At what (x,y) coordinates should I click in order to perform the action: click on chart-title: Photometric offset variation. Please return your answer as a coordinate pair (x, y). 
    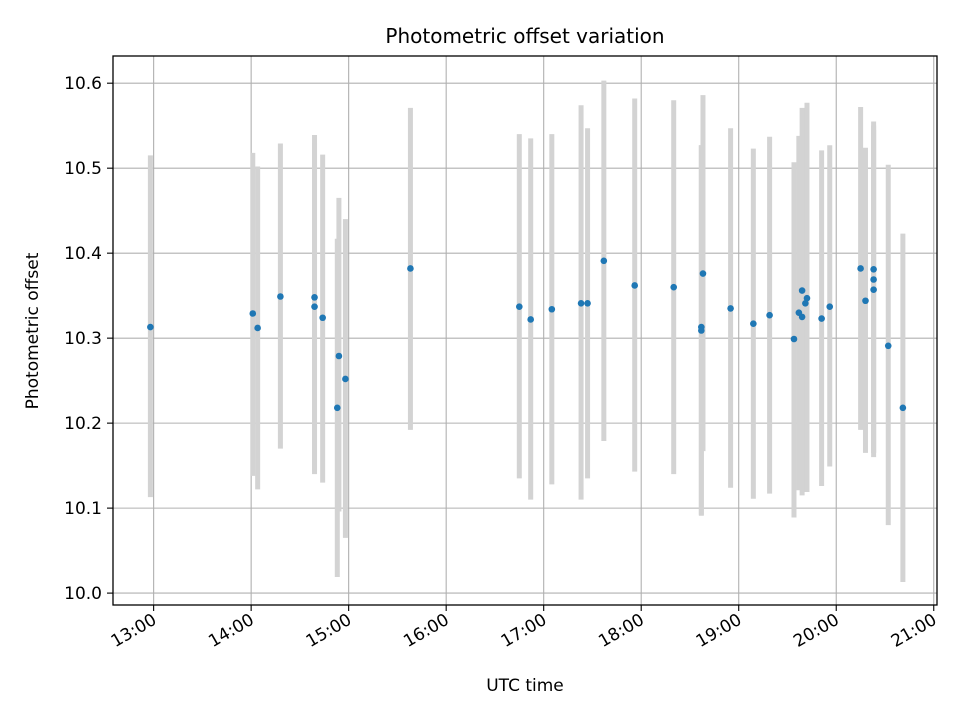
    Looking at the image, I should click on (524, 36).